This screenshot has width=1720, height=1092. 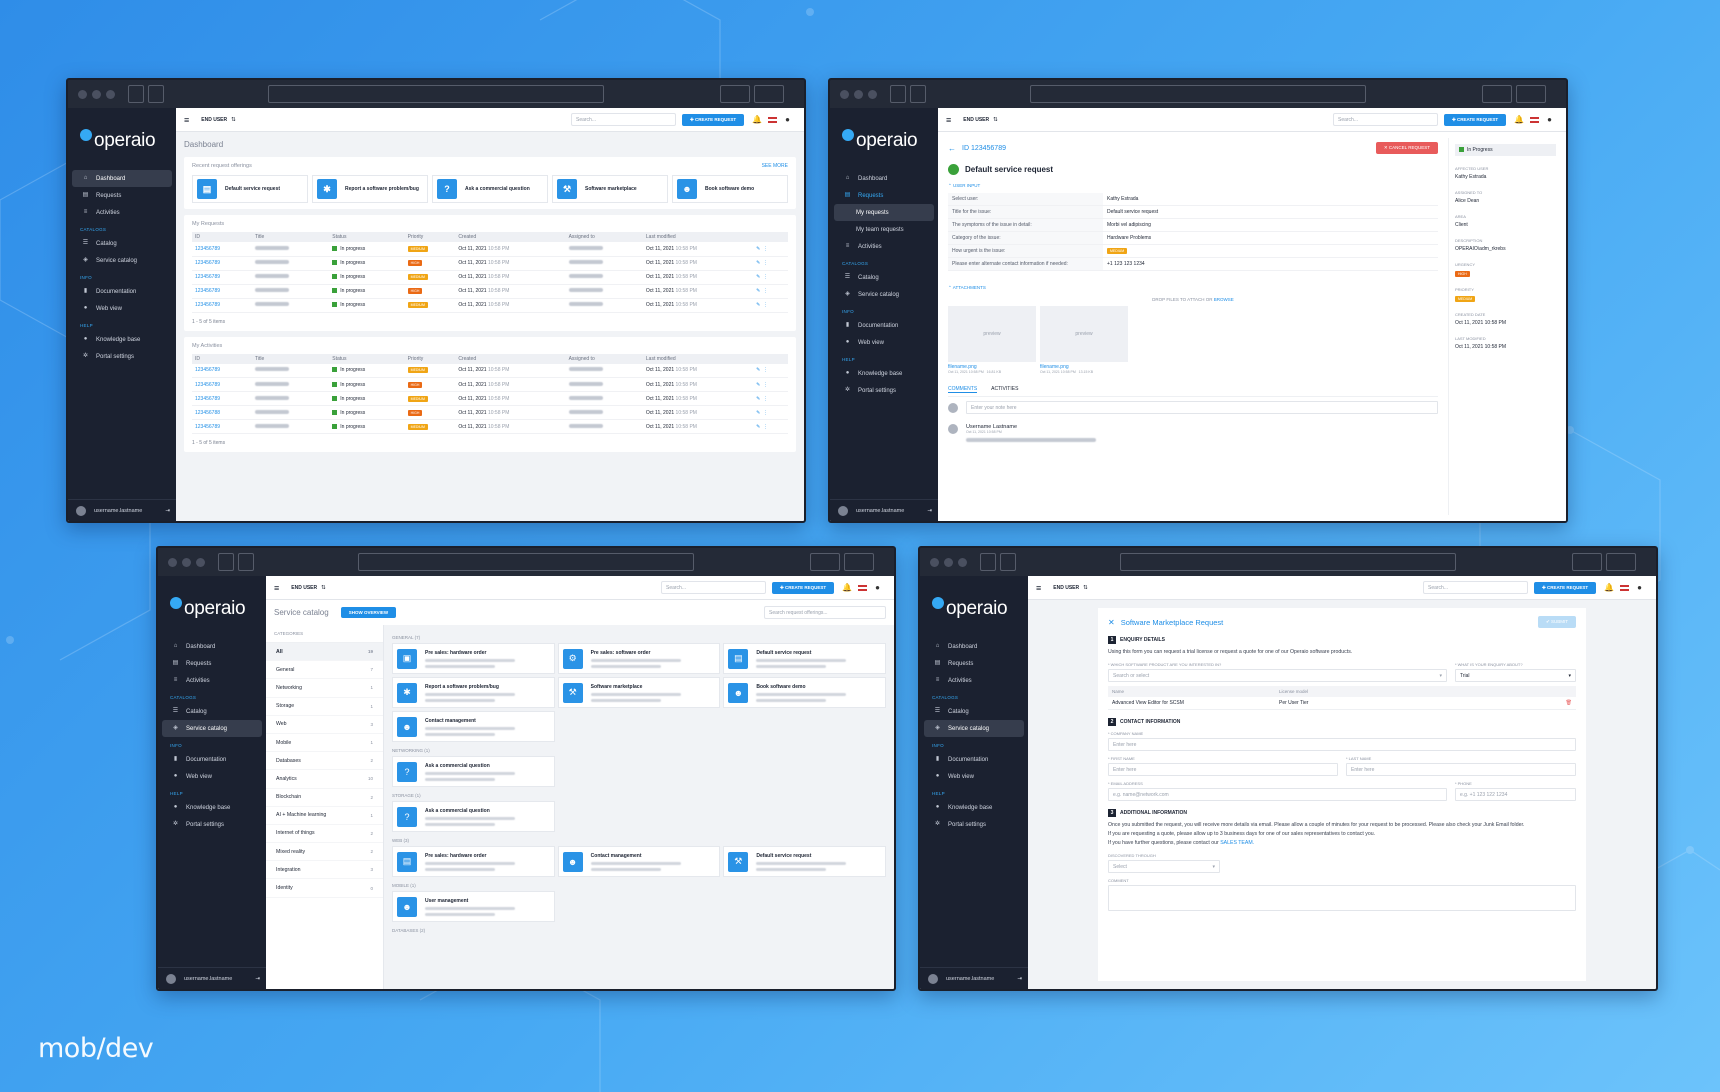 What do you see at coordinates (324, 888) in the screenshot?
I see `category-item: Identity 0` at bounding box center [324, 888].